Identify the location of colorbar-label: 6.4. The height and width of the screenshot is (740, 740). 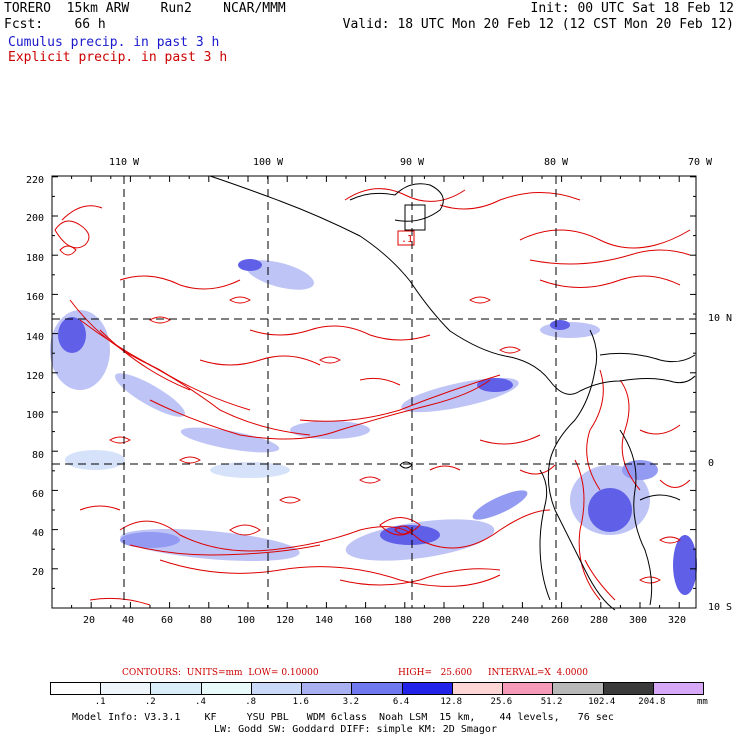
(401, 702).